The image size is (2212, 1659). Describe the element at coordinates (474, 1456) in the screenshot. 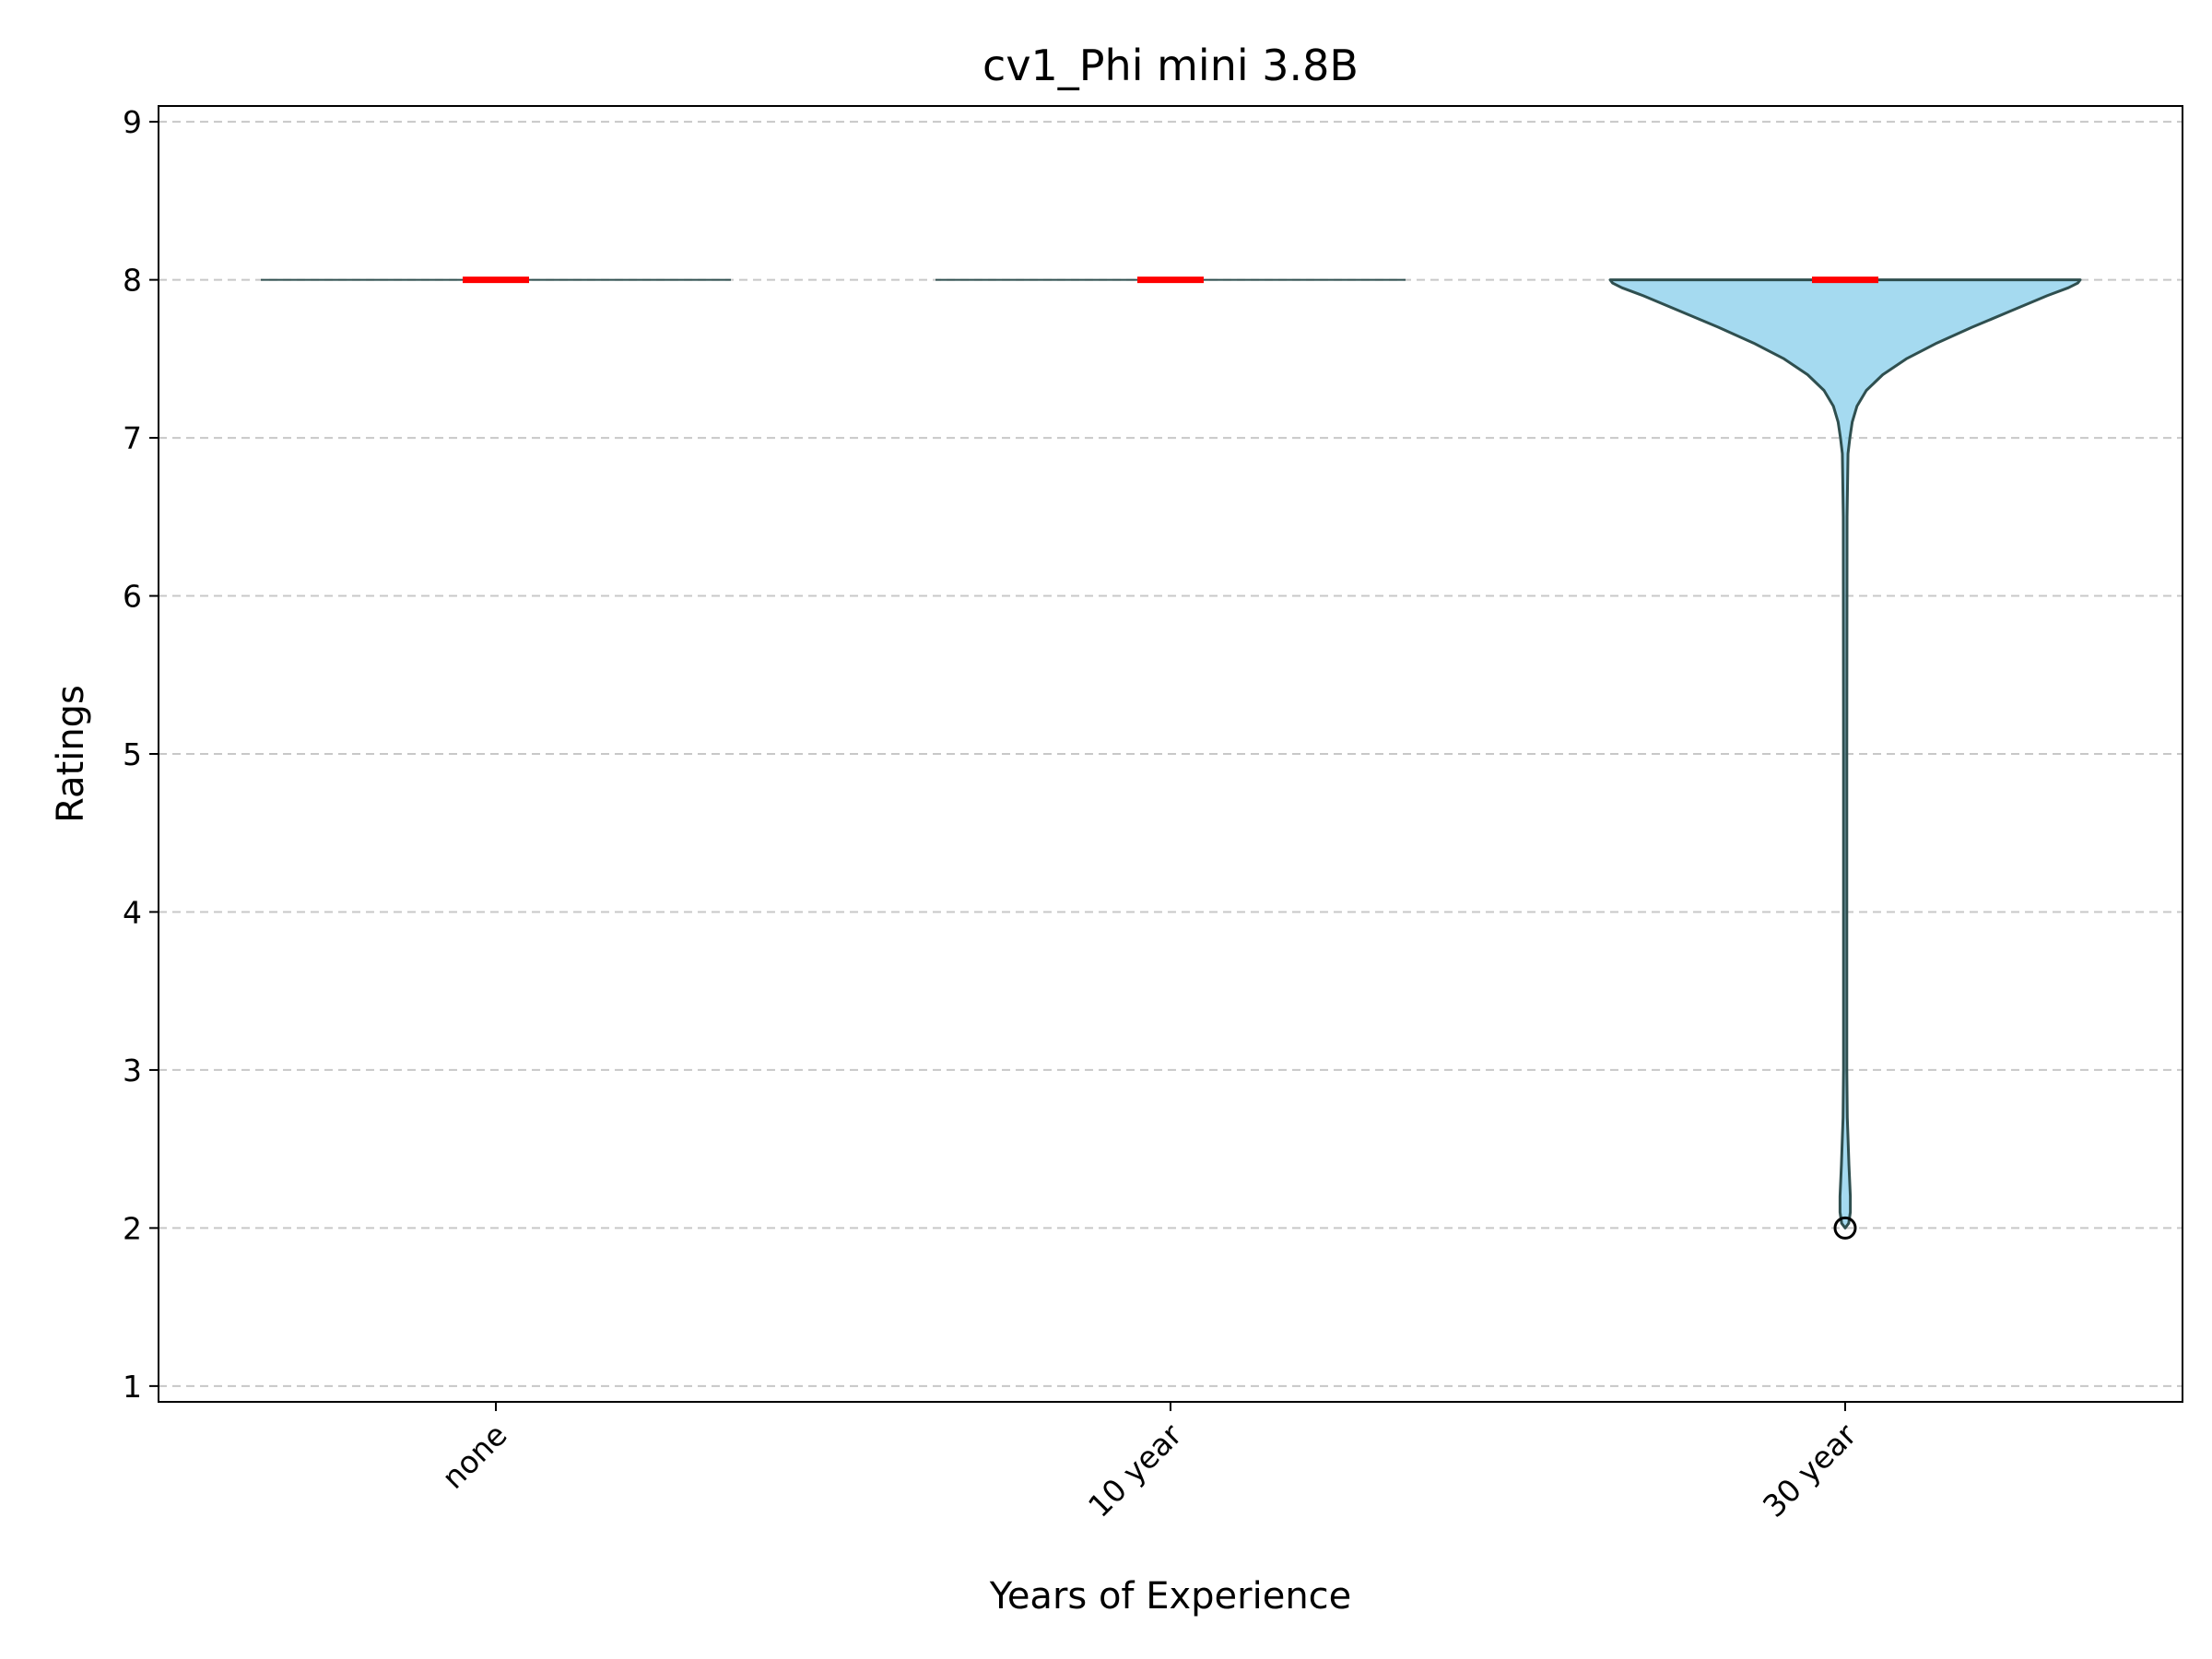

I see `x-tick-label: none` at that location.